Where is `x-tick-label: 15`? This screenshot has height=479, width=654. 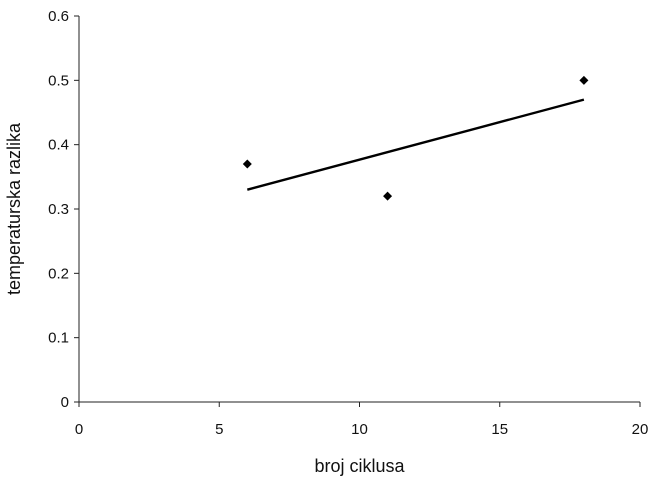
x-tick-label: 15 is located at coordinates (499, 429).